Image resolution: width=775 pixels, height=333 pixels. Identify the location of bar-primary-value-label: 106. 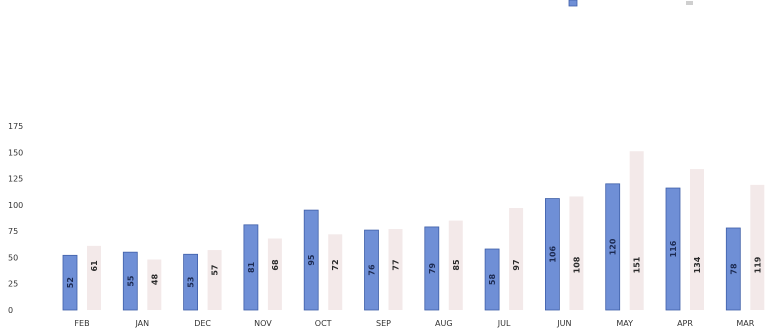
(552, 253).